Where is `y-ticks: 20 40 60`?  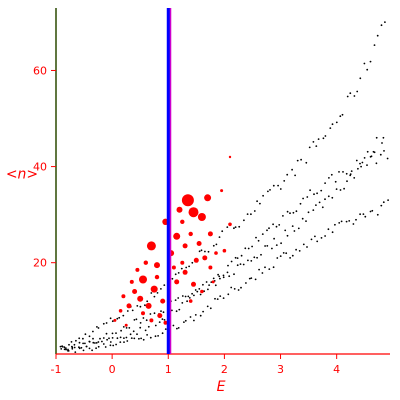
y-ticks: 20 40 60 is located at coordinates (44, 167).